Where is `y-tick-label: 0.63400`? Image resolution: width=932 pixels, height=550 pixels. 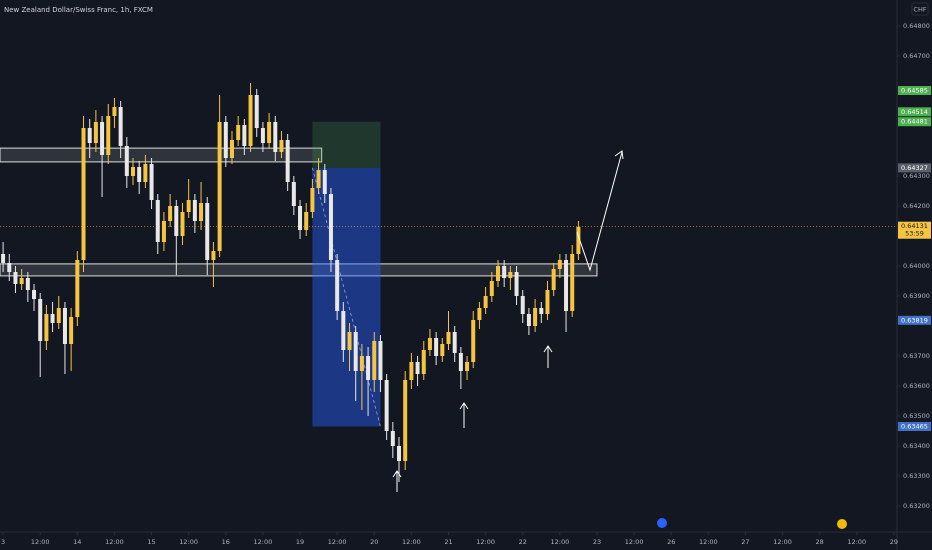
y-tick-label: 0.63400 is located at coordinates (916, 446).